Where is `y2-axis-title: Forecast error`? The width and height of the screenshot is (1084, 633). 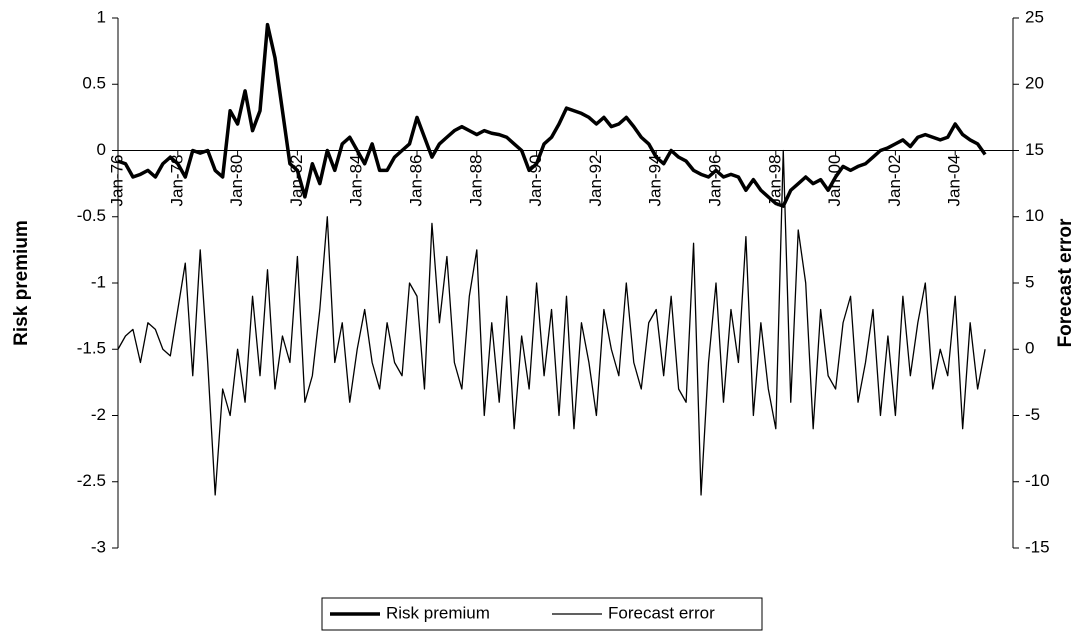
y2-axis-title: Forecast error is located at coordinates (1065, 282).